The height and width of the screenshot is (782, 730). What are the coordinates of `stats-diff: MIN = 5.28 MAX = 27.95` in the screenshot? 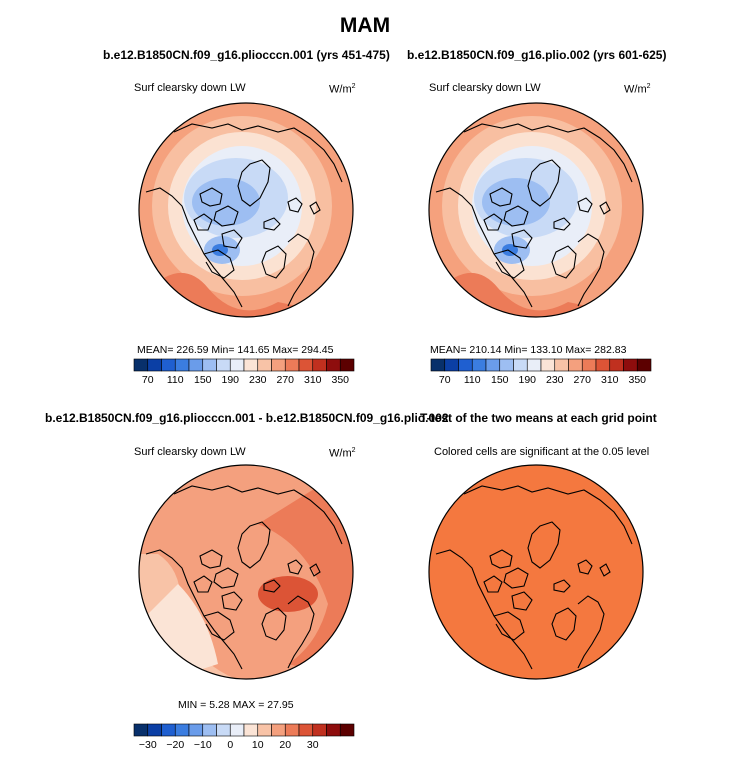 It's located at (236, 705).